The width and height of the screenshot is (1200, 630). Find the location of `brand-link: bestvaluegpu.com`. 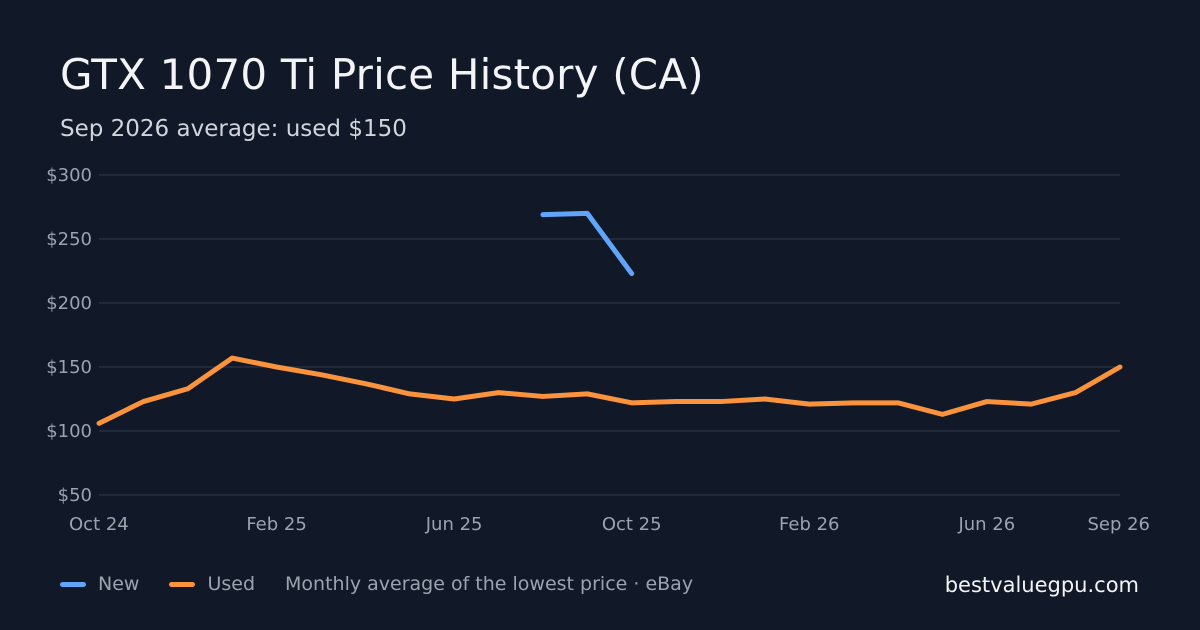

brand-link: bestvaluegpu.com is located at coordinates (1041, 585).